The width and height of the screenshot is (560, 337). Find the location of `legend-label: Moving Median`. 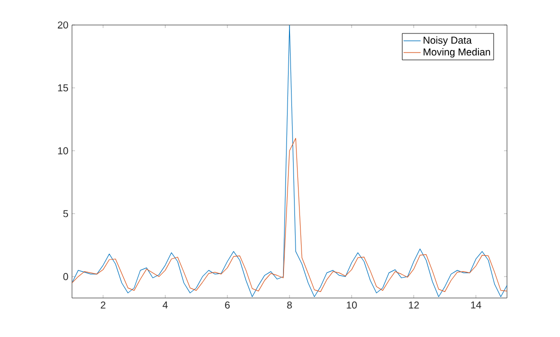

legend-label: Moving Median is located at coordinates (457, 53).